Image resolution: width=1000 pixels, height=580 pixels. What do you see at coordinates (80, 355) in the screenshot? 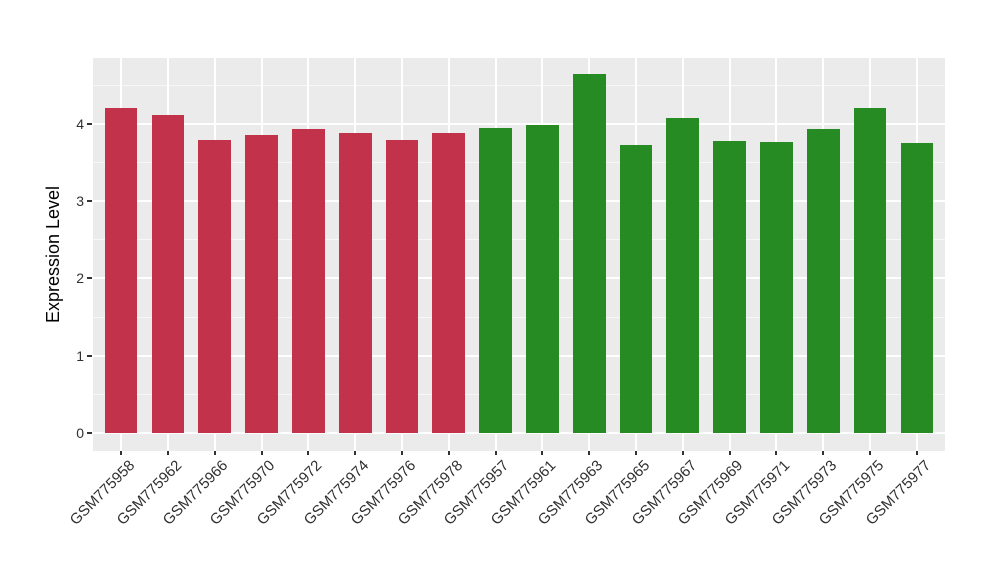
I see `y-tick-label: 1` at bounding box center [80, 355].